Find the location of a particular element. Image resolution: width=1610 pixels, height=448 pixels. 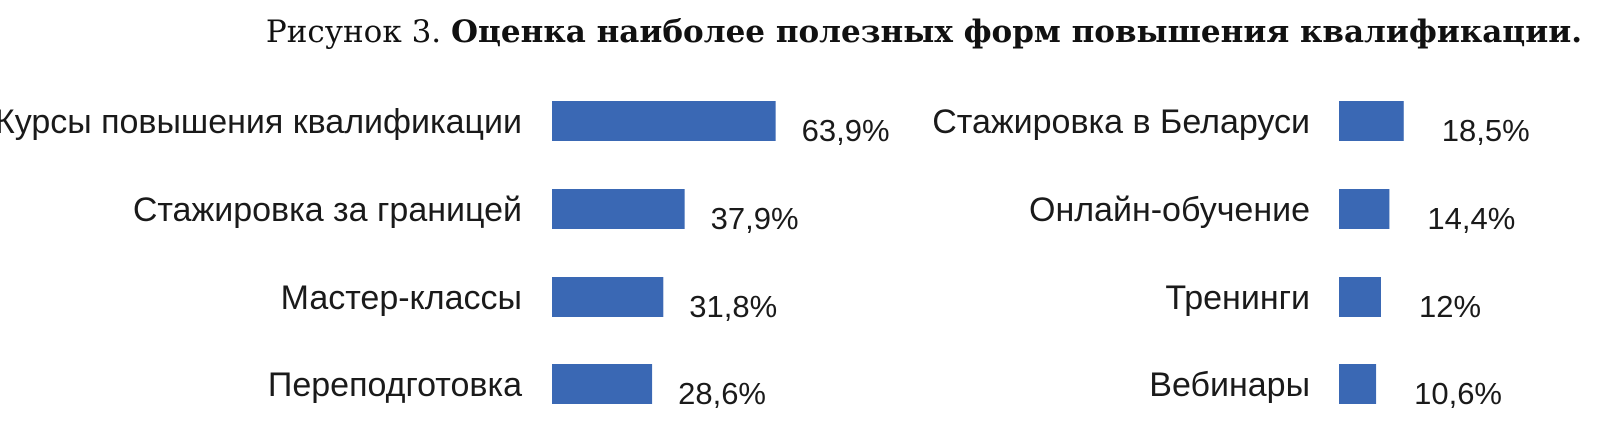

category-label: Мастер-классы is located at coordinates (401, 298).